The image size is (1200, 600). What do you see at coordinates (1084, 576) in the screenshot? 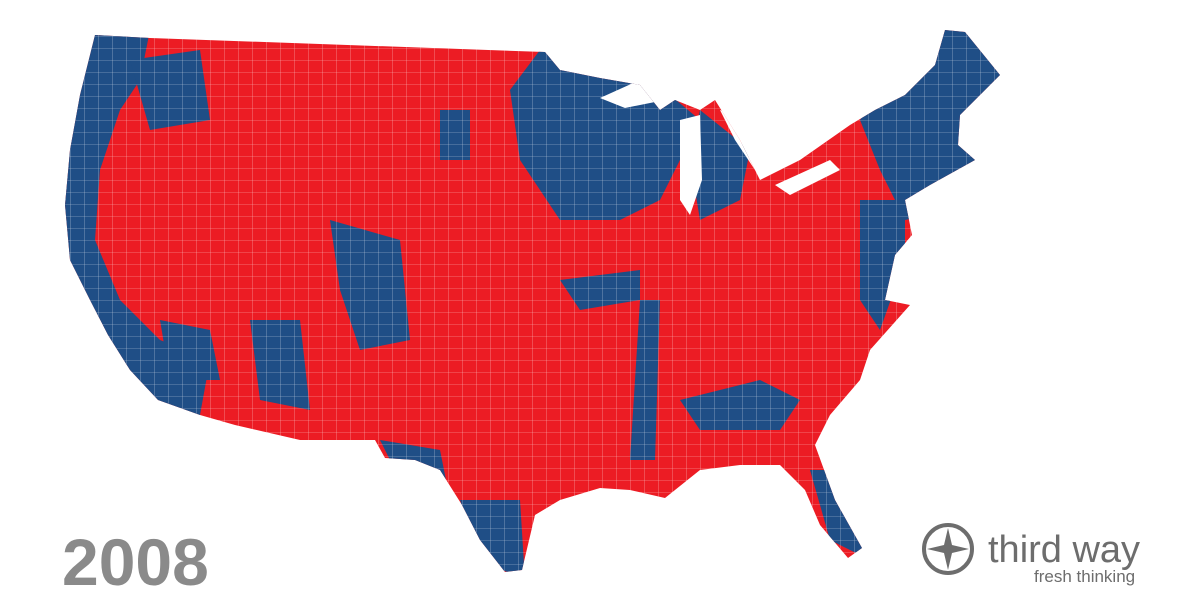
I see `logo-tagline: fresh thinking` at bounding box center [1084, 576].